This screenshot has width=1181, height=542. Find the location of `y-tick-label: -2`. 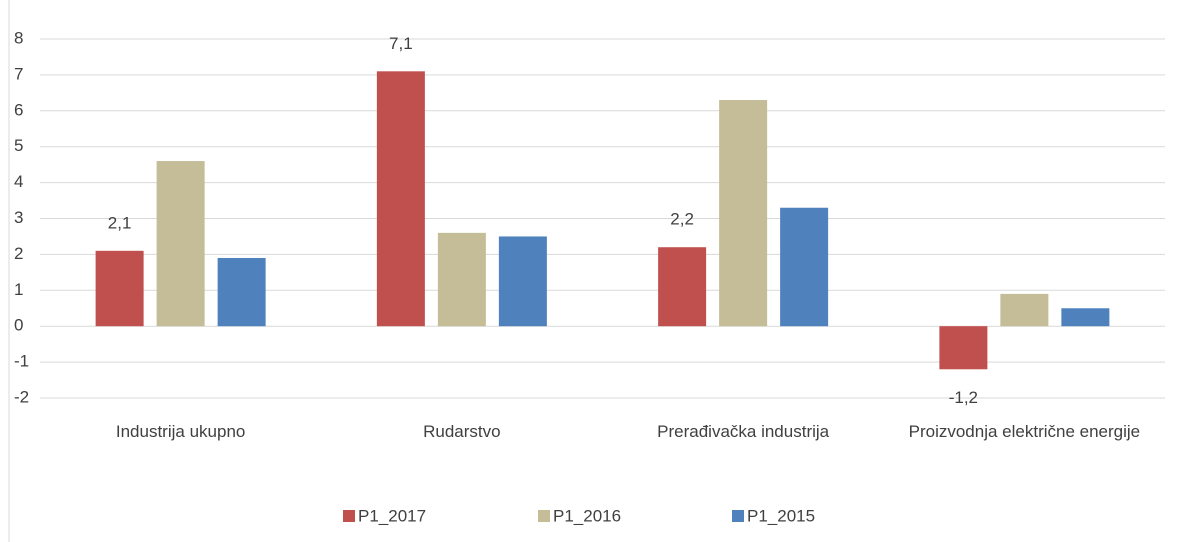

y-tick-label: -2 is located at coordinates (21, 396).